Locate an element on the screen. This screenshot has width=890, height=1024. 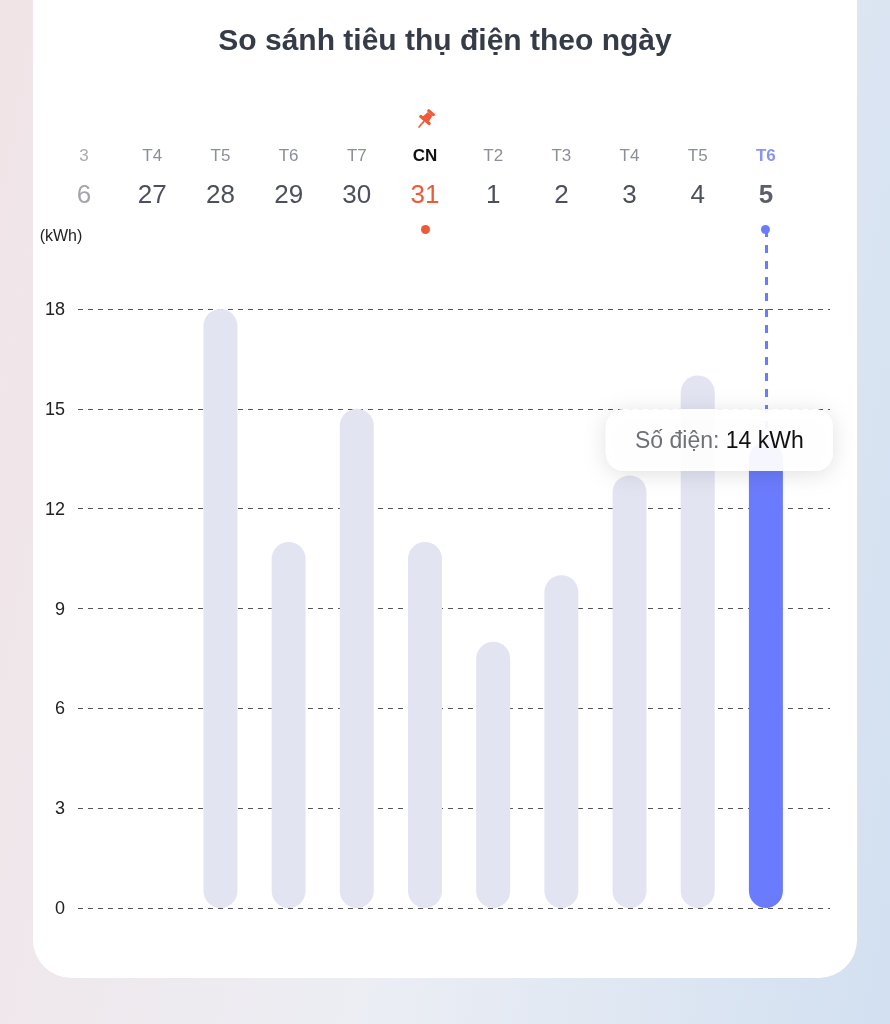
x-tick-label: T4 3 is located at coordinates (629, 177).